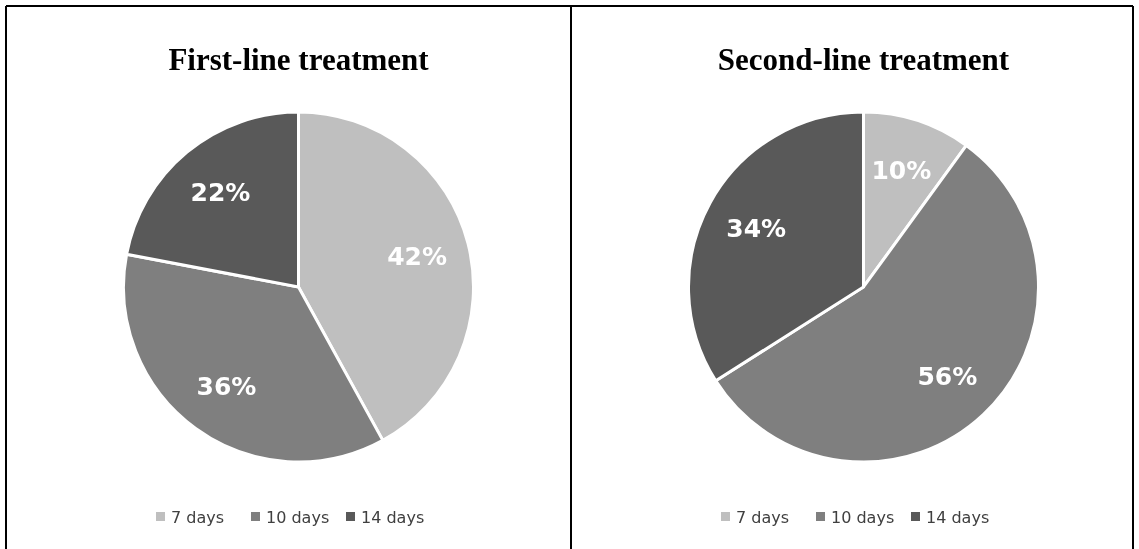  What do you see at coordinates (299, 59) in the screenshot?
I see `chart-title: First-line treatment` at bounding box center [299, 59].